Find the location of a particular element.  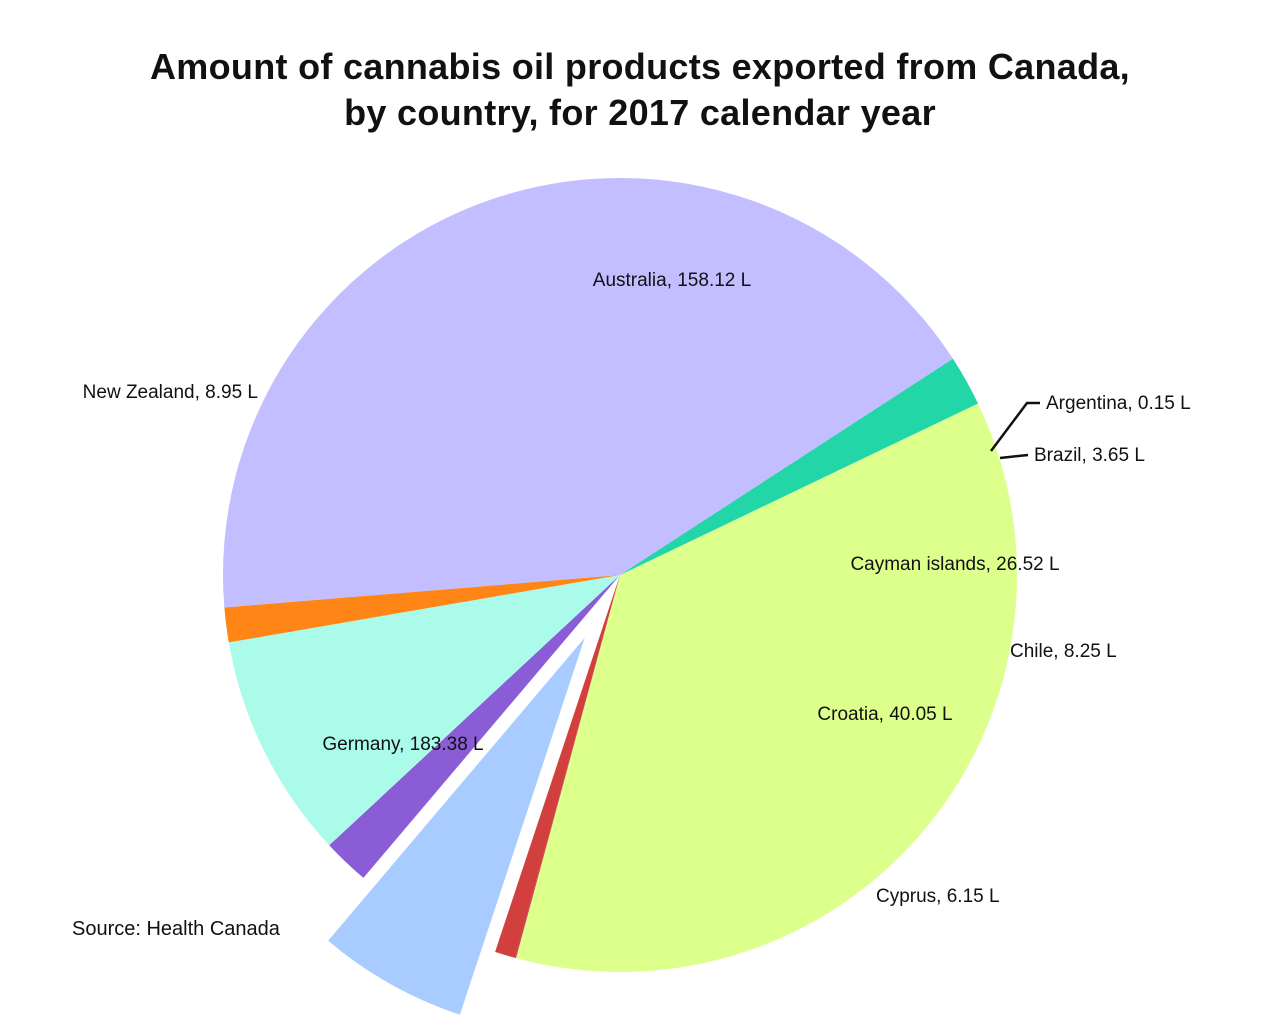

slice-label-australia: Australia, 158.12 L is located at coordinates (672, 280).